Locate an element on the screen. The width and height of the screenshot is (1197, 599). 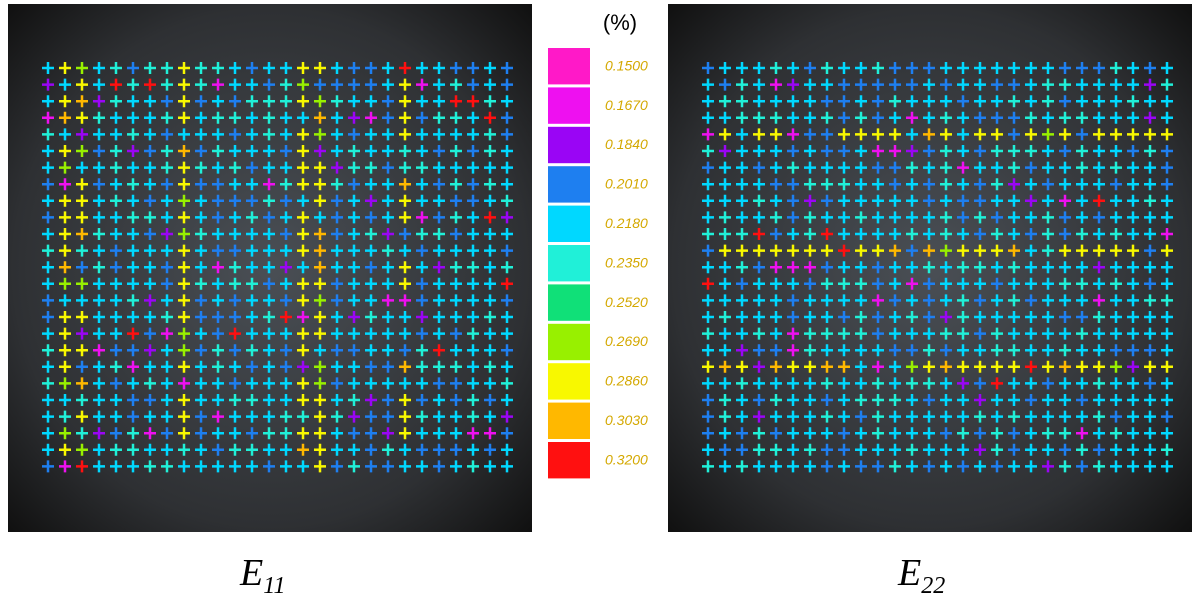
colorbar-label: 0.2010 is located at coordinates (626, 184).